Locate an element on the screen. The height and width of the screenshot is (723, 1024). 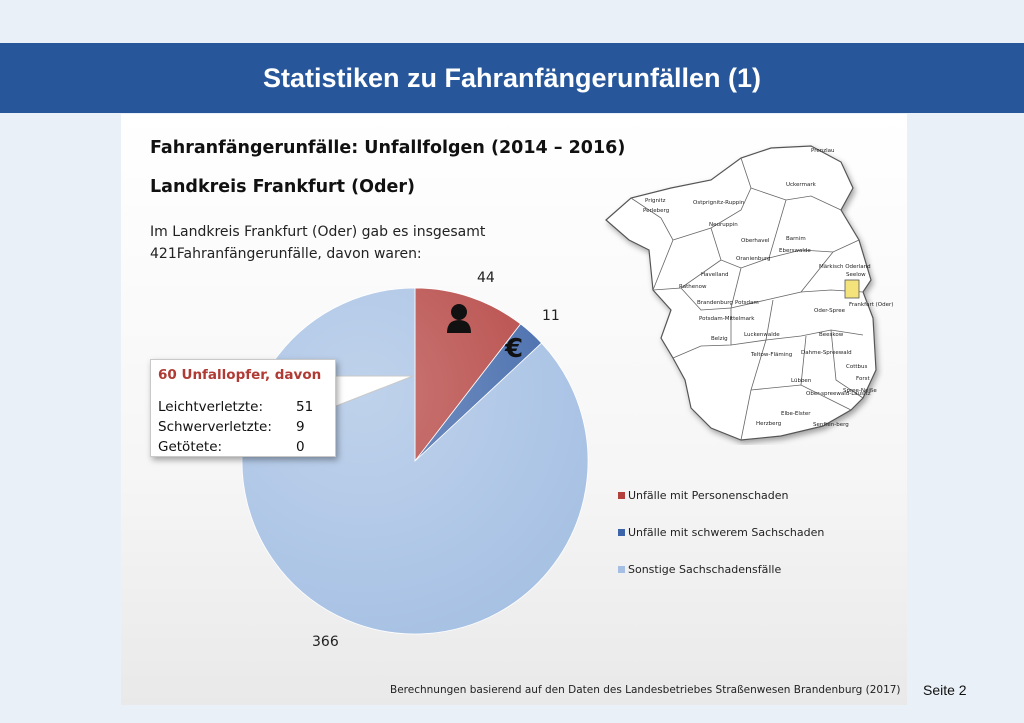
map-label: Luckenwalde is located at coordinates (762, 335).